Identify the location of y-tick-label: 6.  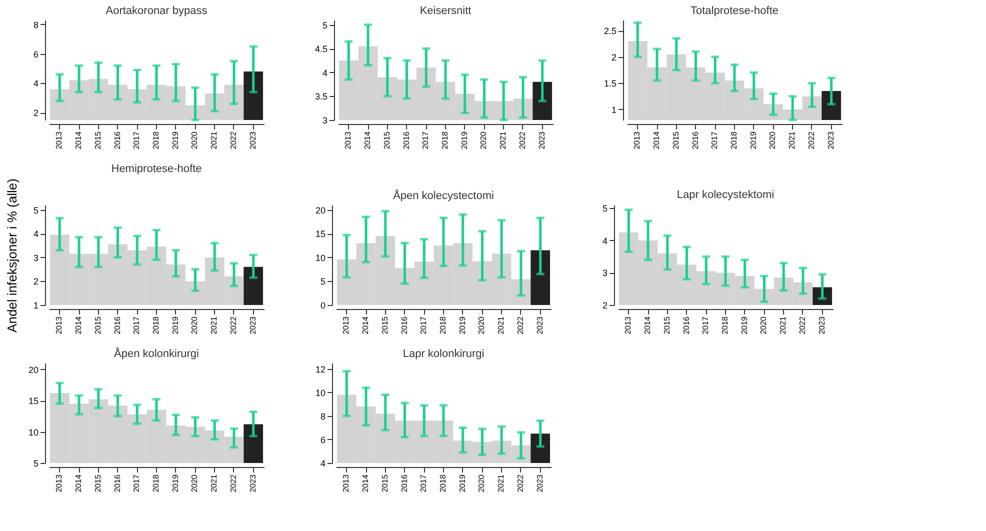
(323, 439).